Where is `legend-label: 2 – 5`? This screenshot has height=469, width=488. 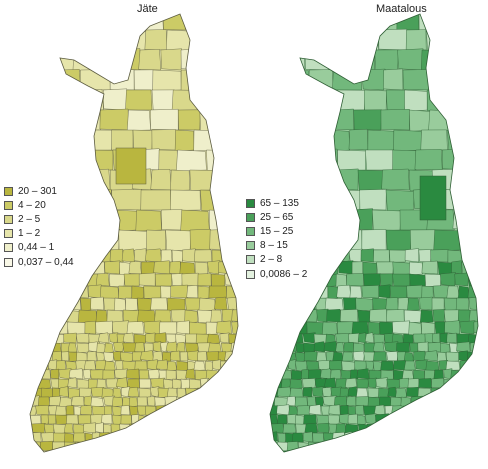
legend-label: 2 – 5 is located at coordinates (29, 219).